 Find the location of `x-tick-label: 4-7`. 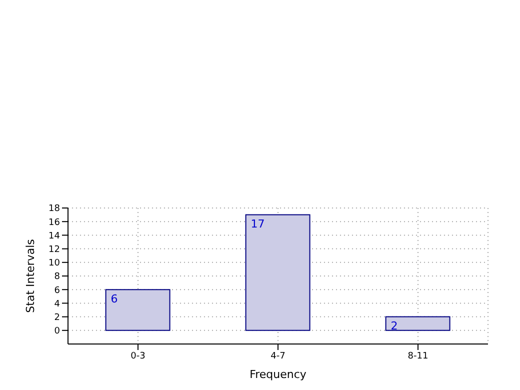

x-tick-label: 4-7 is located at coordinates (278, 356).